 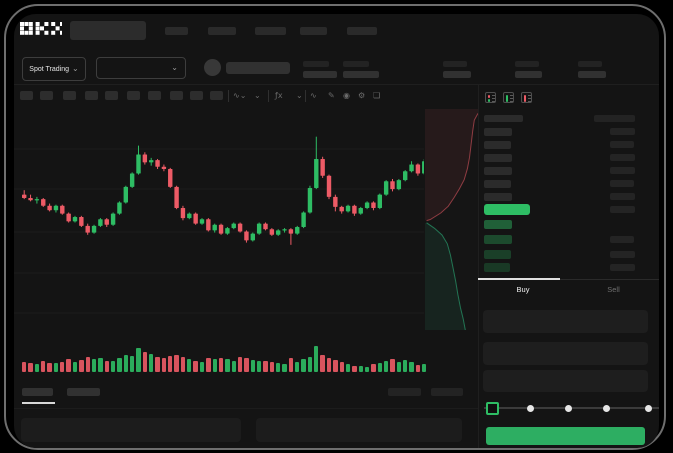 I want to click on slider-handle, so click(x=492, y=408).